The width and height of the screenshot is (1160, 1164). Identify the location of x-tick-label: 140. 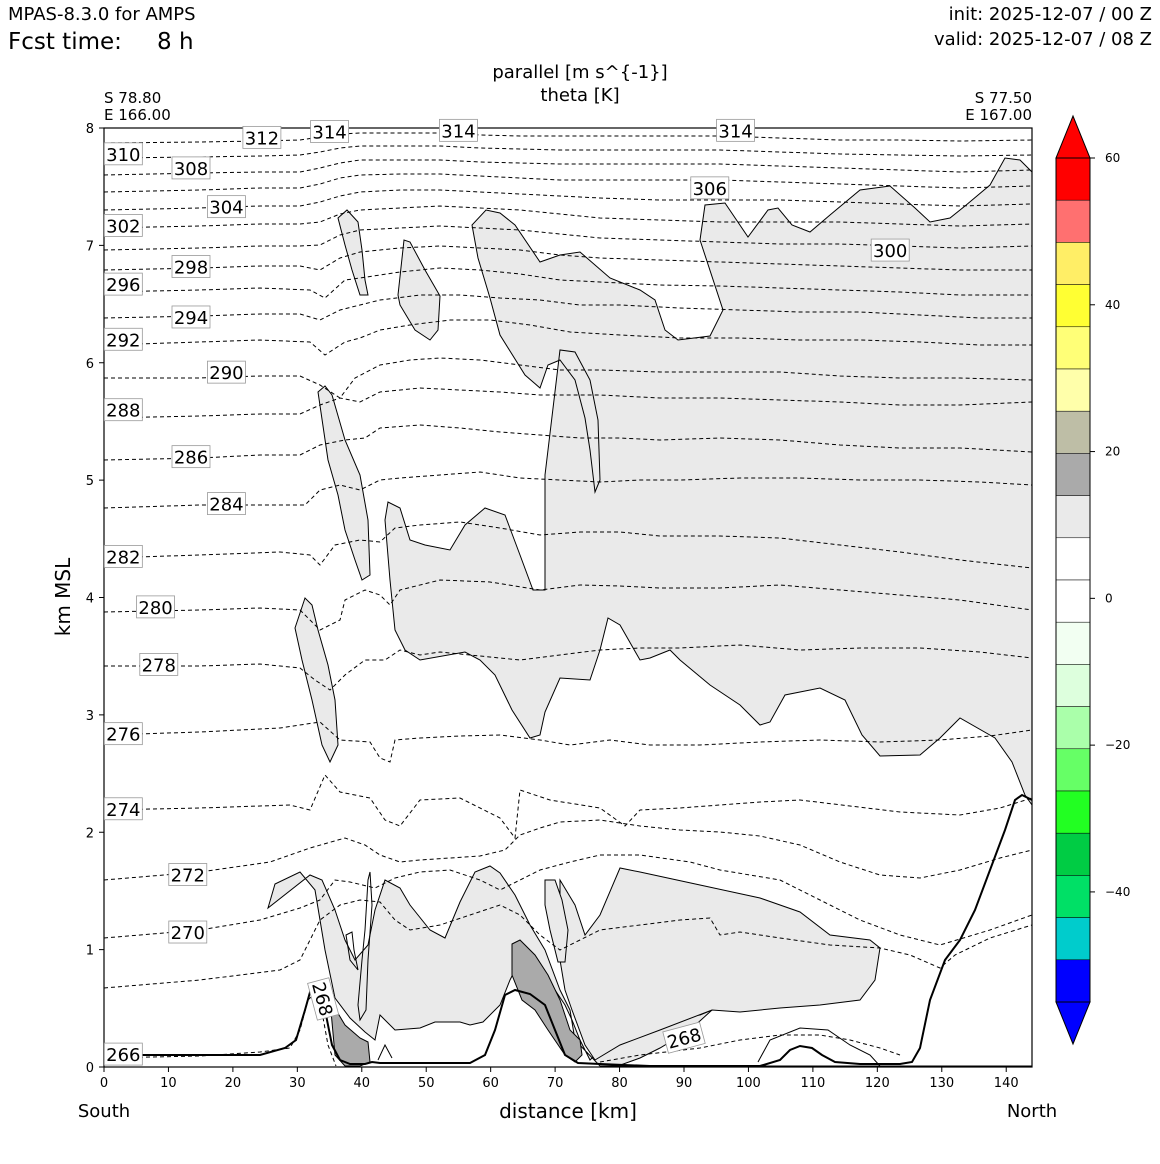
(1006, 1083).